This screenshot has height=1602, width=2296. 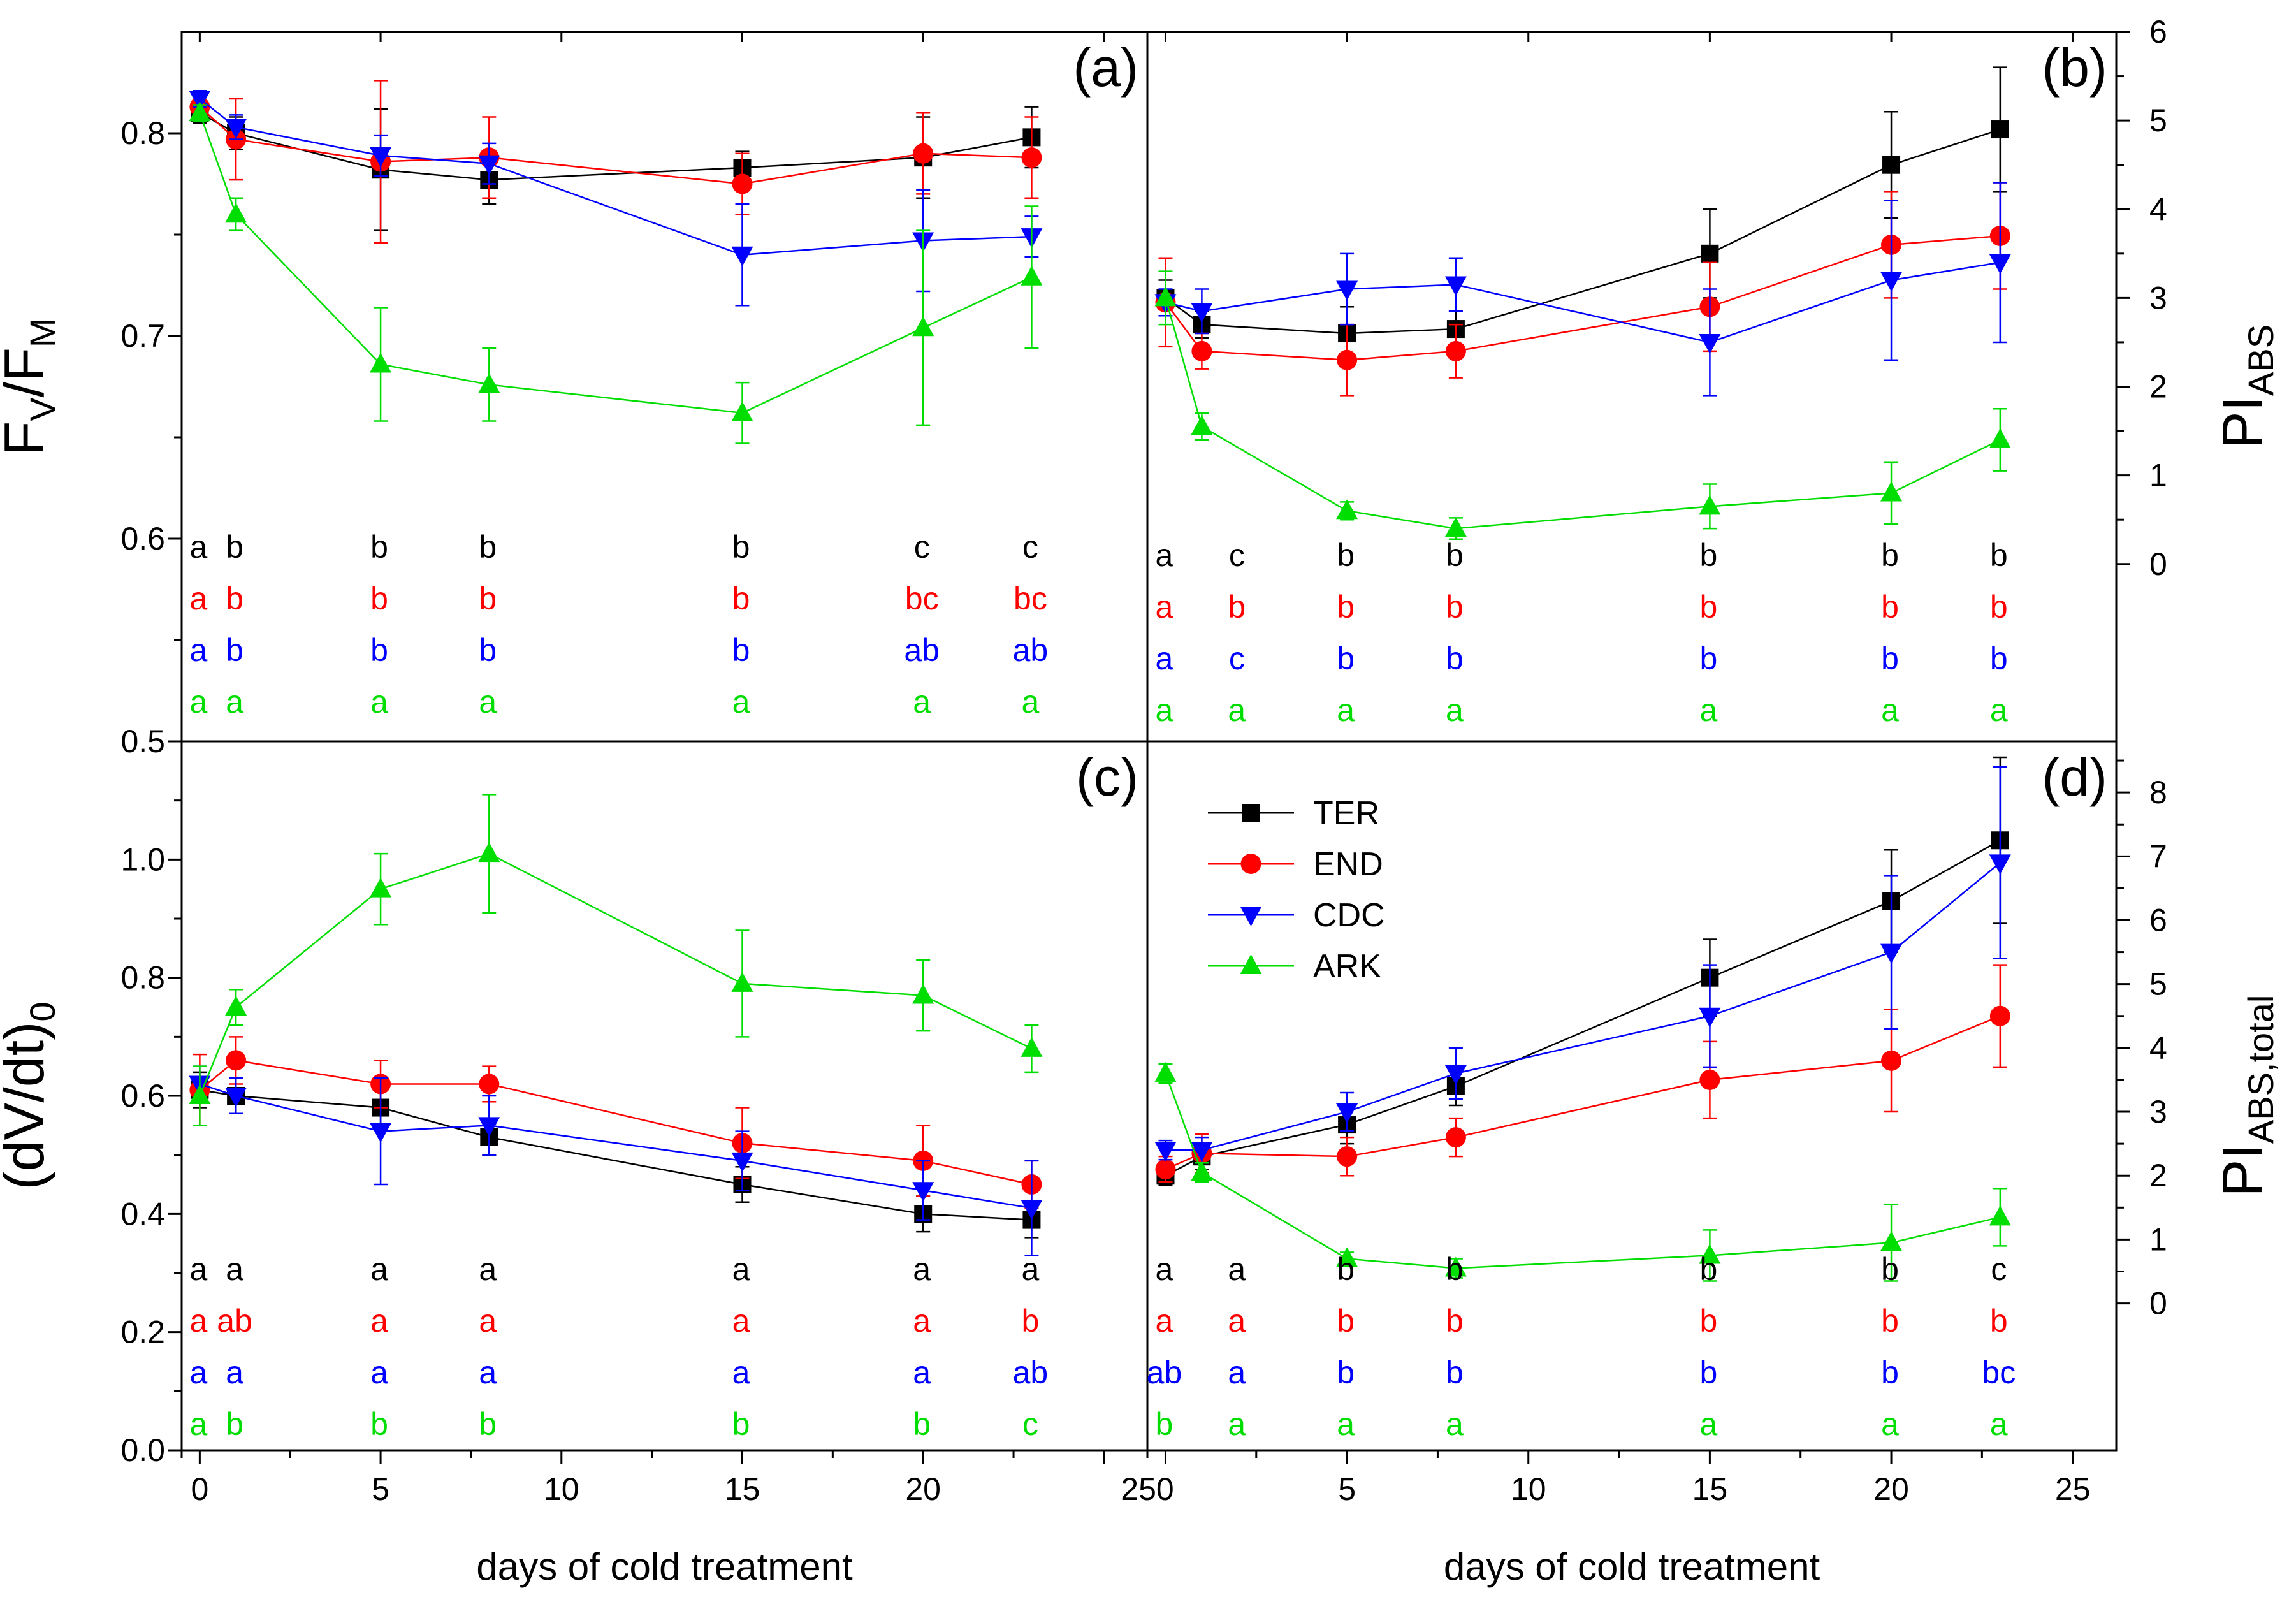 I want to click on panel-d, so click(x=1582, y=1019).